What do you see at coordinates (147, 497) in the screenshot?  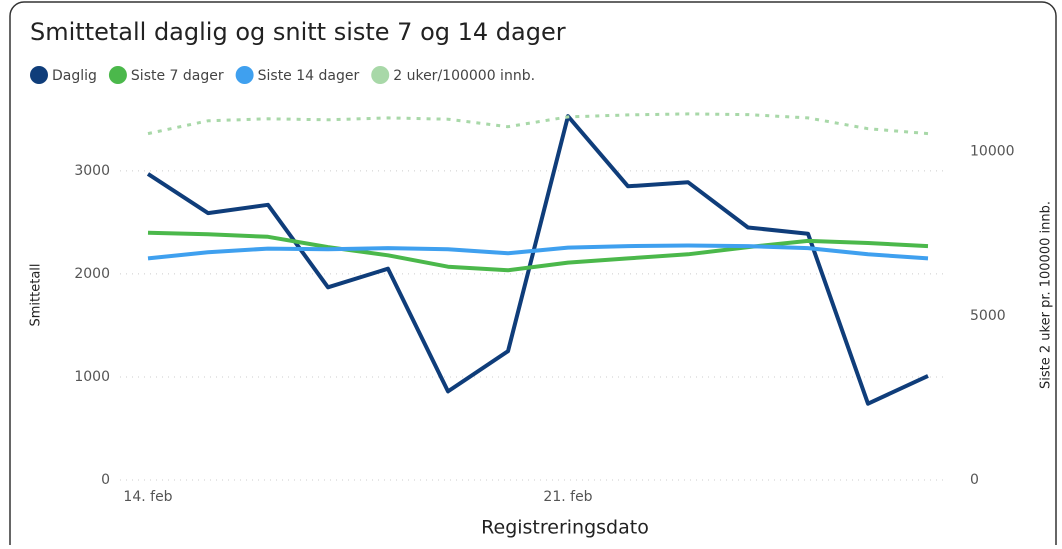 I see `x-tick-label: 14. feb` at bounding box center [147, 497].